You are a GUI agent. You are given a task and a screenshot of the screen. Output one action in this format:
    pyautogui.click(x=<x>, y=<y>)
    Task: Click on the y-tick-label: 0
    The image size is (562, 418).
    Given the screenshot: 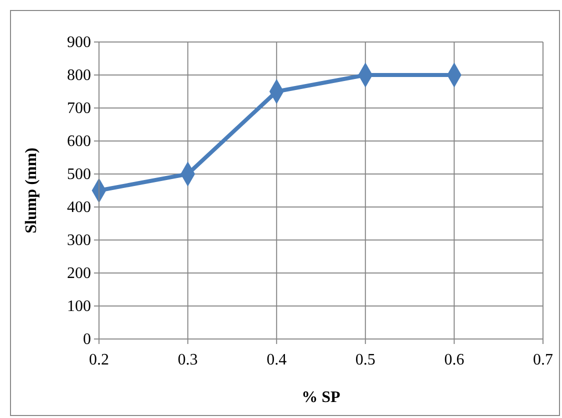 What is the action you would take?
    pyautogui.click(x=87, y=339)
    